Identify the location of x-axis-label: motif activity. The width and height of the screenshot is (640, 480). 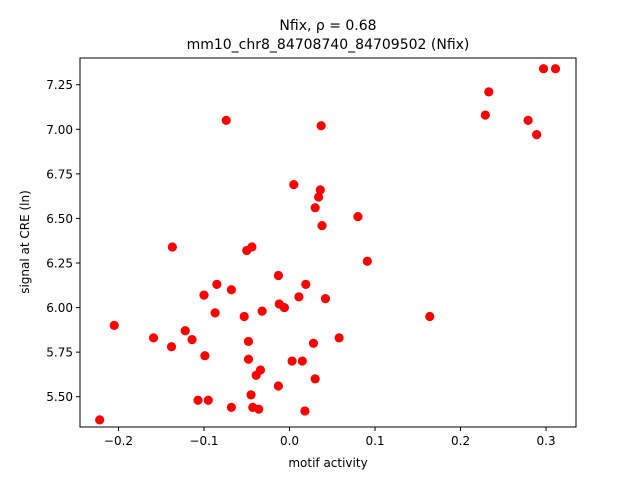
(327, 463).